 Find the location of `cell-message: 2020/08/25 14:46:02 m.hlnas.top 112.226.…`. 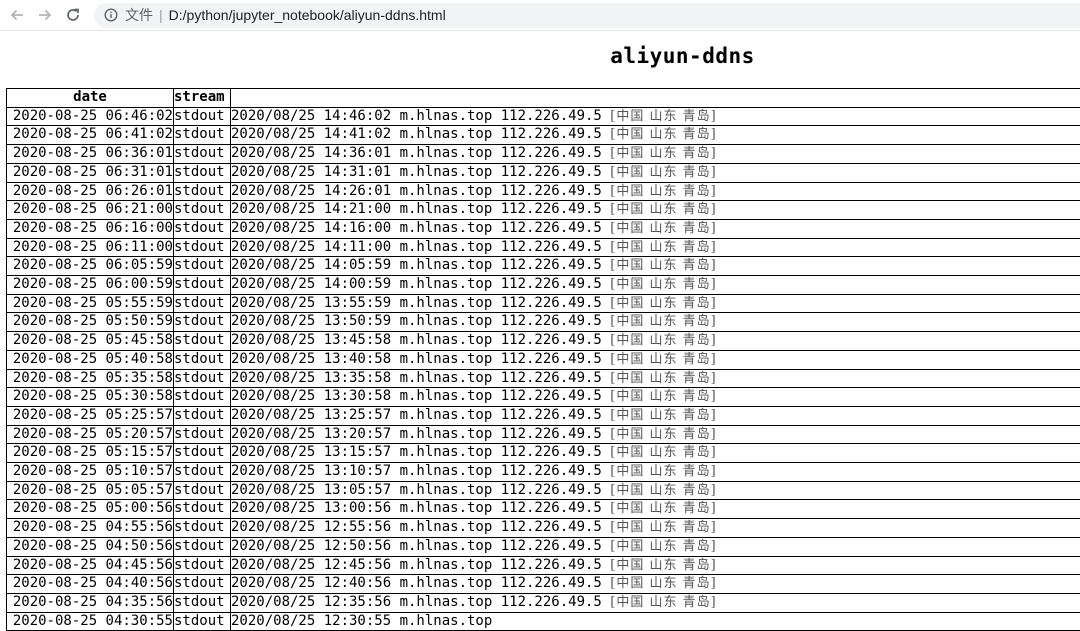

cell-message: 2020/08/25 14:46:02 m.hlnas.top 112.226.… is located at coordinates (655, 116).